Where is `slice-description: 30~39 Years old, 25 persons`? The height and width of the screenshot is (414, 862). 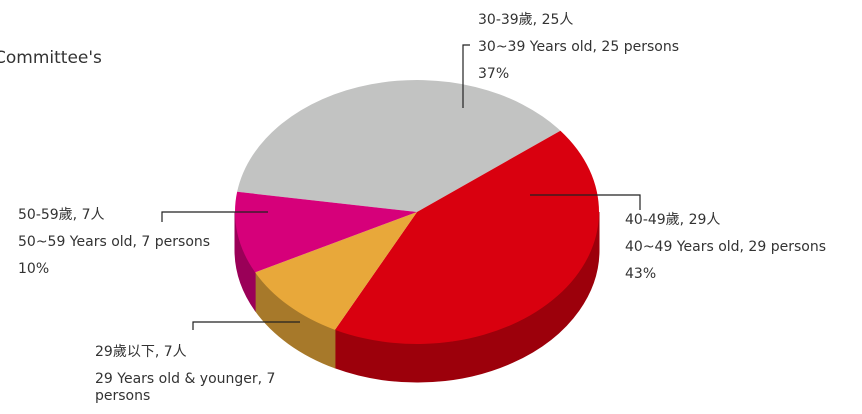 slice-description: 30~39 Years old, 25 persons is located at coordinates (578, 47).